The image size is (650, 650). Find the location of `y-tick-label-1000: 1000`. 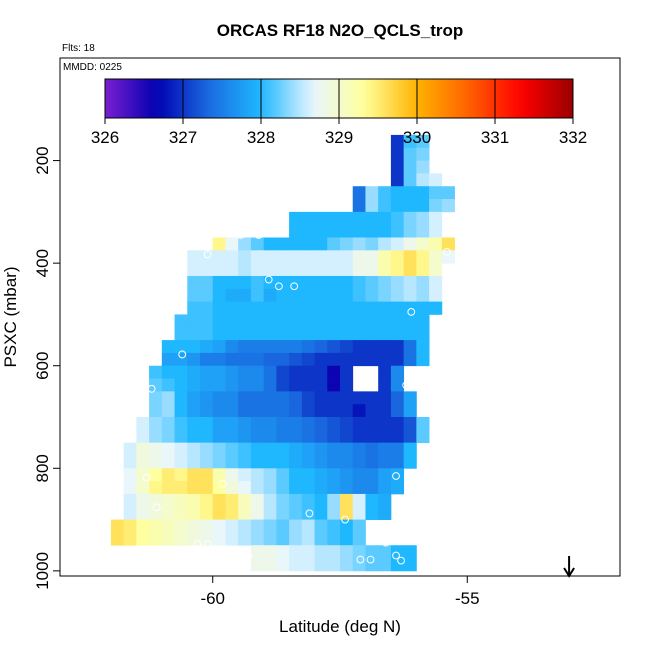

y-tick-label-1000: 1000 is located at coordinates (42, 571).